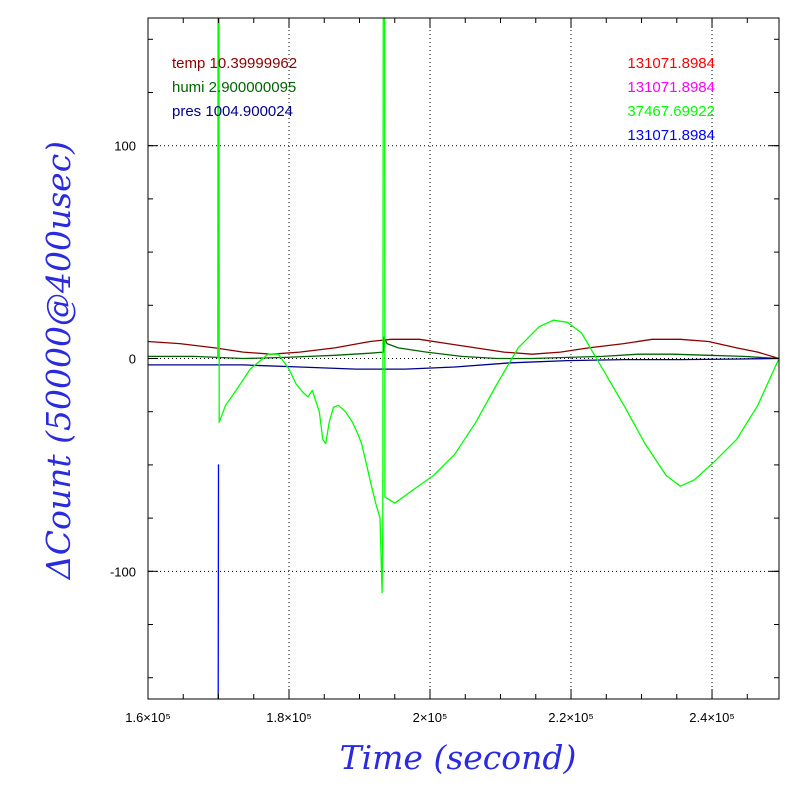  What do you see at coordinates (148, 717) in the screenshot?
I see `x-tick-label: 1.6×10⁵` at bounding box center [148, 717].